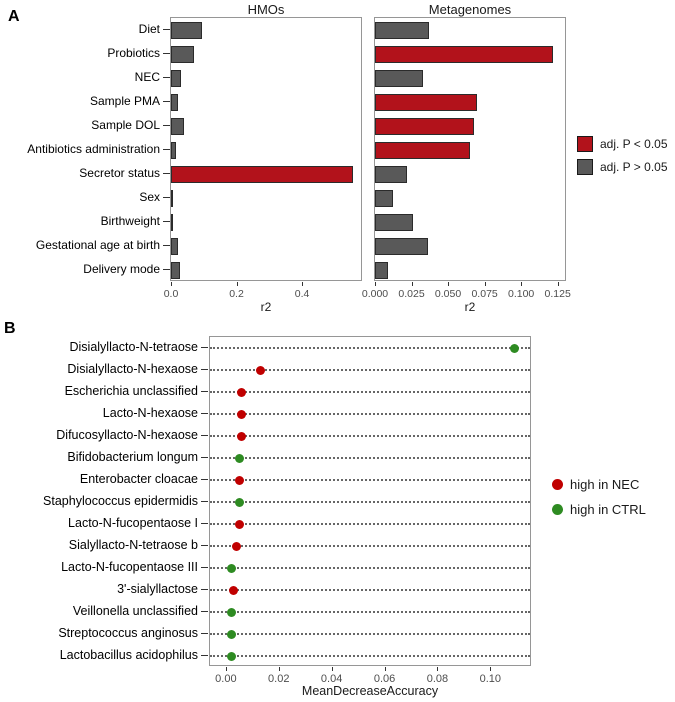 Image resolution: width=675 pixels, height=702 pixels. I want to click on panel-a-category-label: Sex, so click(149, 197).